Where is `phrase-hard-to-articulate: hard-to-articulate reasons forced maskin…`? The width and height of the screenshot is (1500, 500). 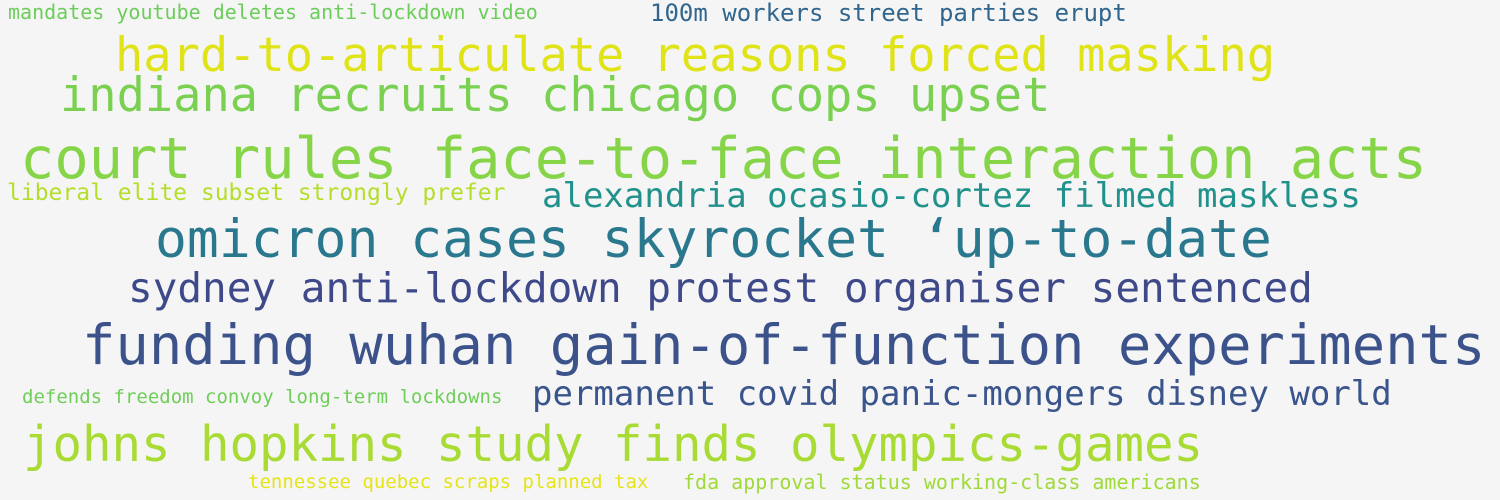
phrase-hard-to-articulate: hard-to-articulate reasons forced maskin… is located at coordinates (695, 55).